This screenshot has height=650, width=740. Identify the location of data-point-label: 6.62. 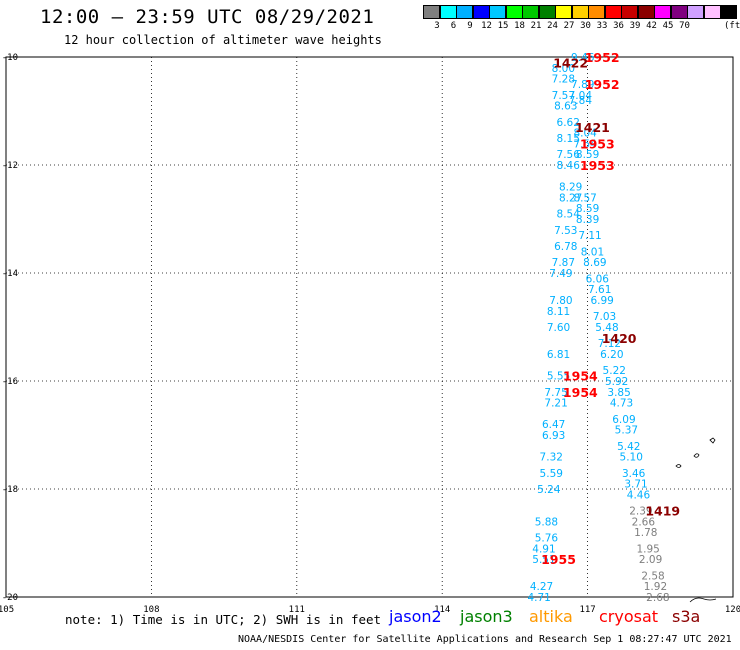
(568, 123).